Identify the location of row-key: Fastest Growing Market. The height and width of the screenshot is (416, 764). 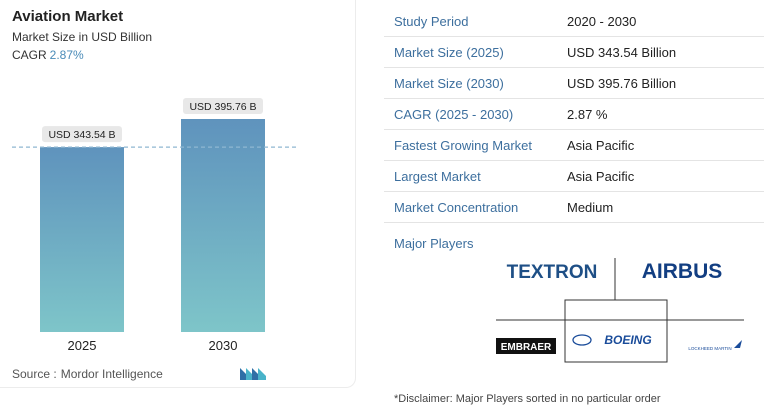
(463, 145).